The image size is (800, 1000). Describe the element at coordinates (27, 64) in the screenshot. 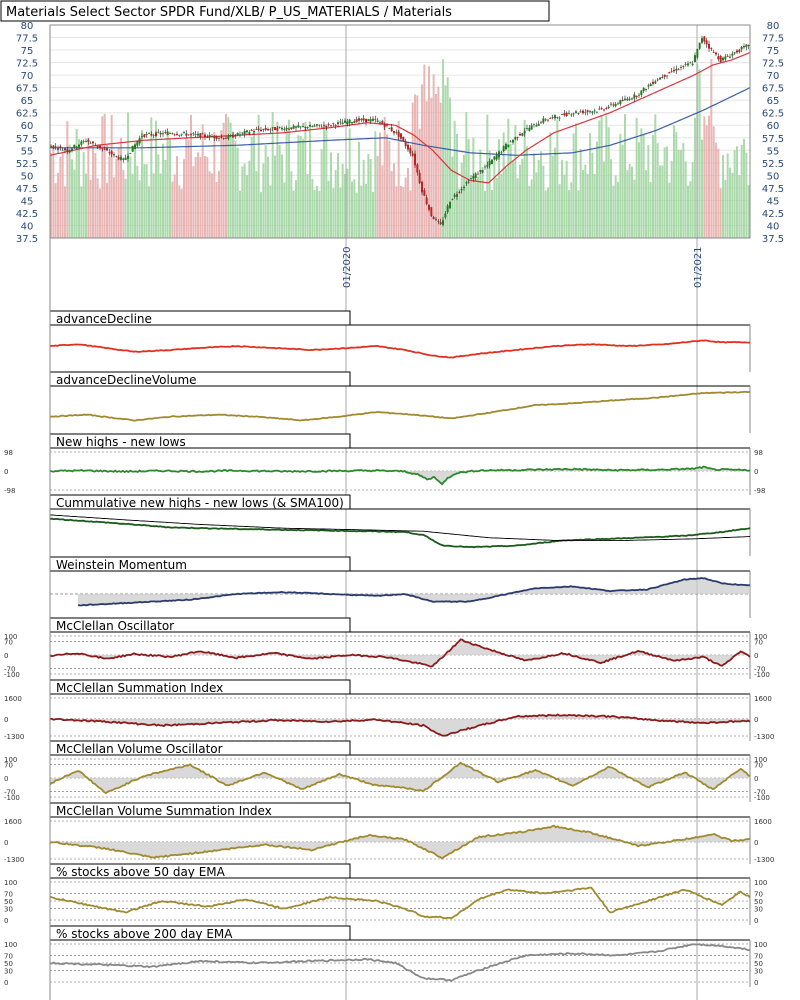

I see `price-ytick-left: 72.5` at that location.